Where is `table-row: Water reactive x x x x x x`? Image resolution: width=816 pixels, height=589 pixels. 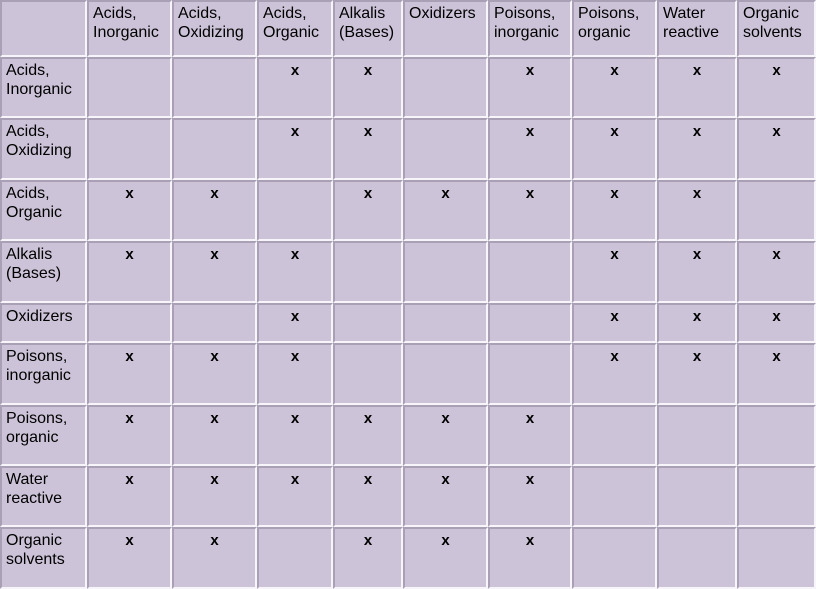
table-row: Water reactive x x x x x x is located at coordinates (408, 497).